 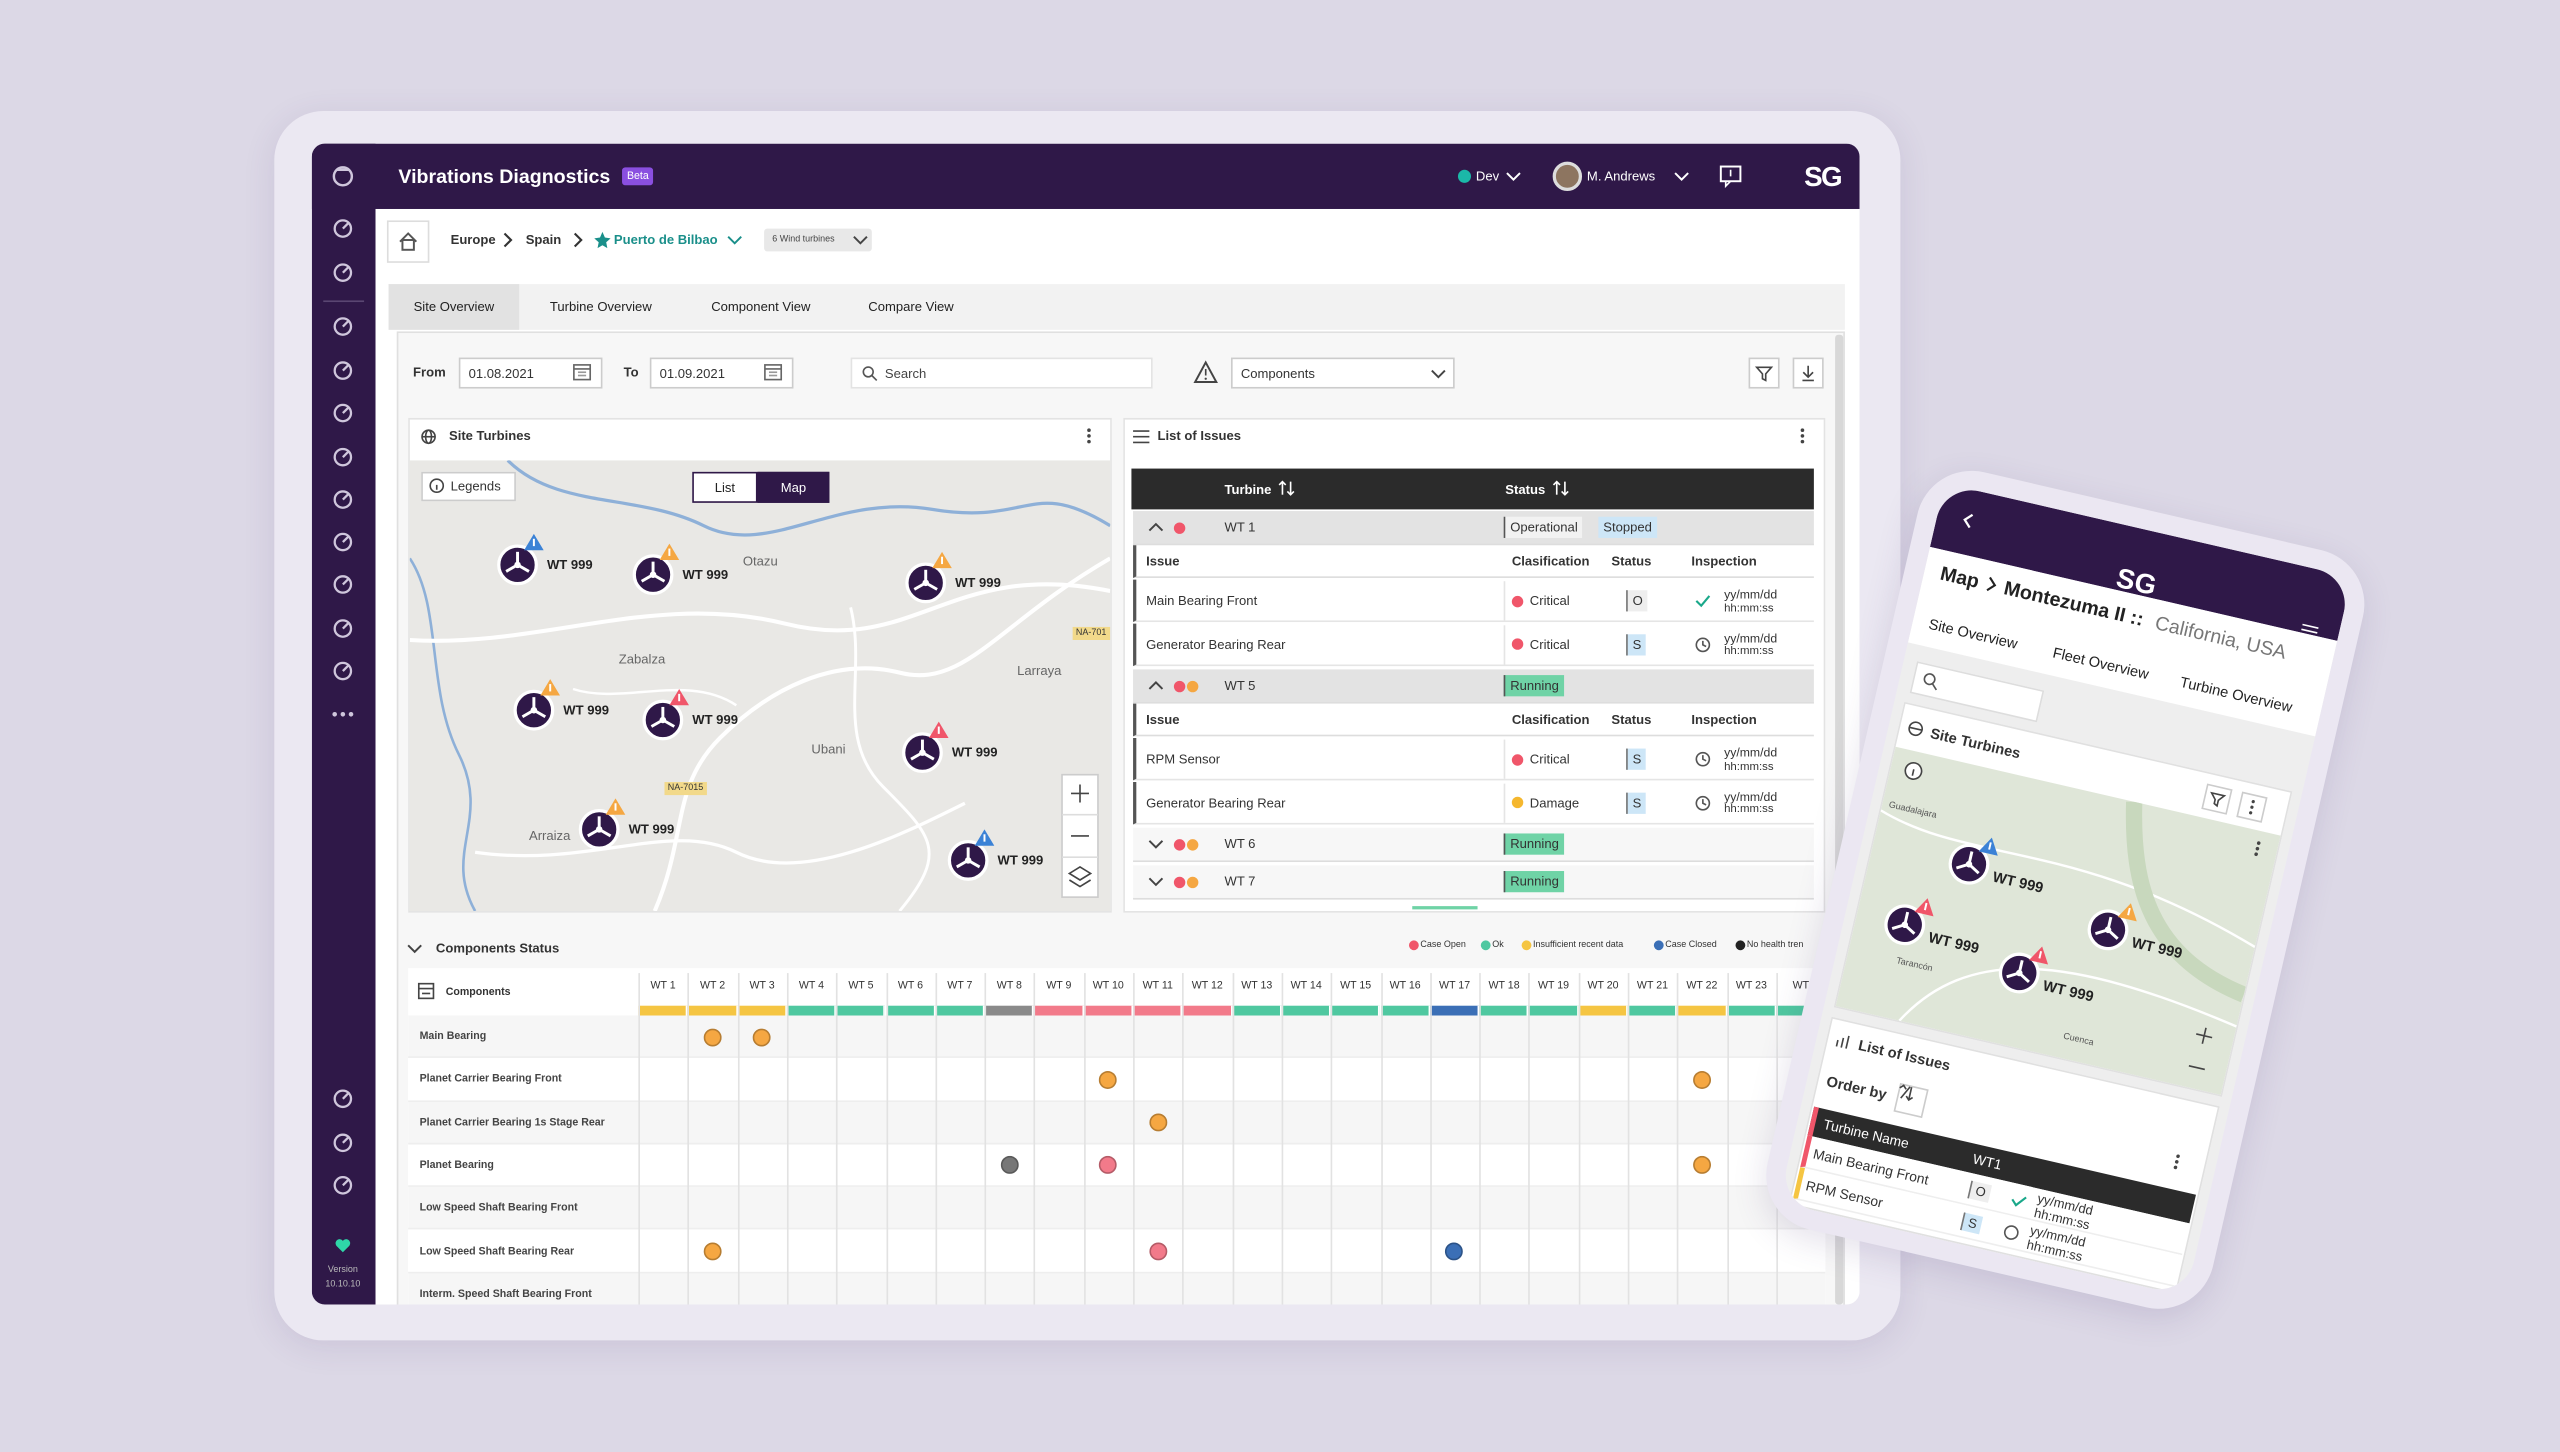 What do you see at coordinates (1504, 759) in the screenshot?
I see `cell-divider` at bounding box center [1504, 759].